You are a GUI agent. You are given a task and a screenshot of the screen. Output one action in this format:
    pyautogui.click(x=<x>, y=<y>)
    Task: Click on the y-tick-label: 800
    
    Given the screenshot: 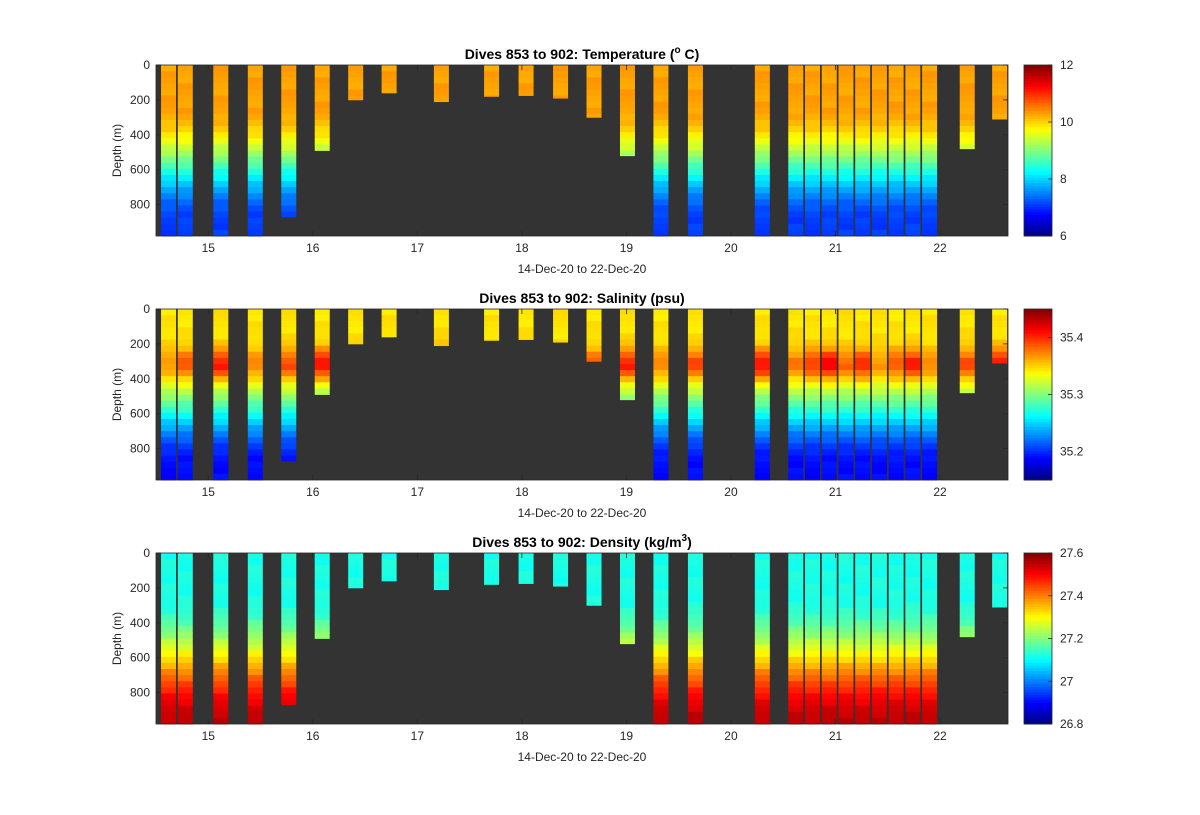 What is the action you would take?
    pyautogui.click(x=140, y=449)
    